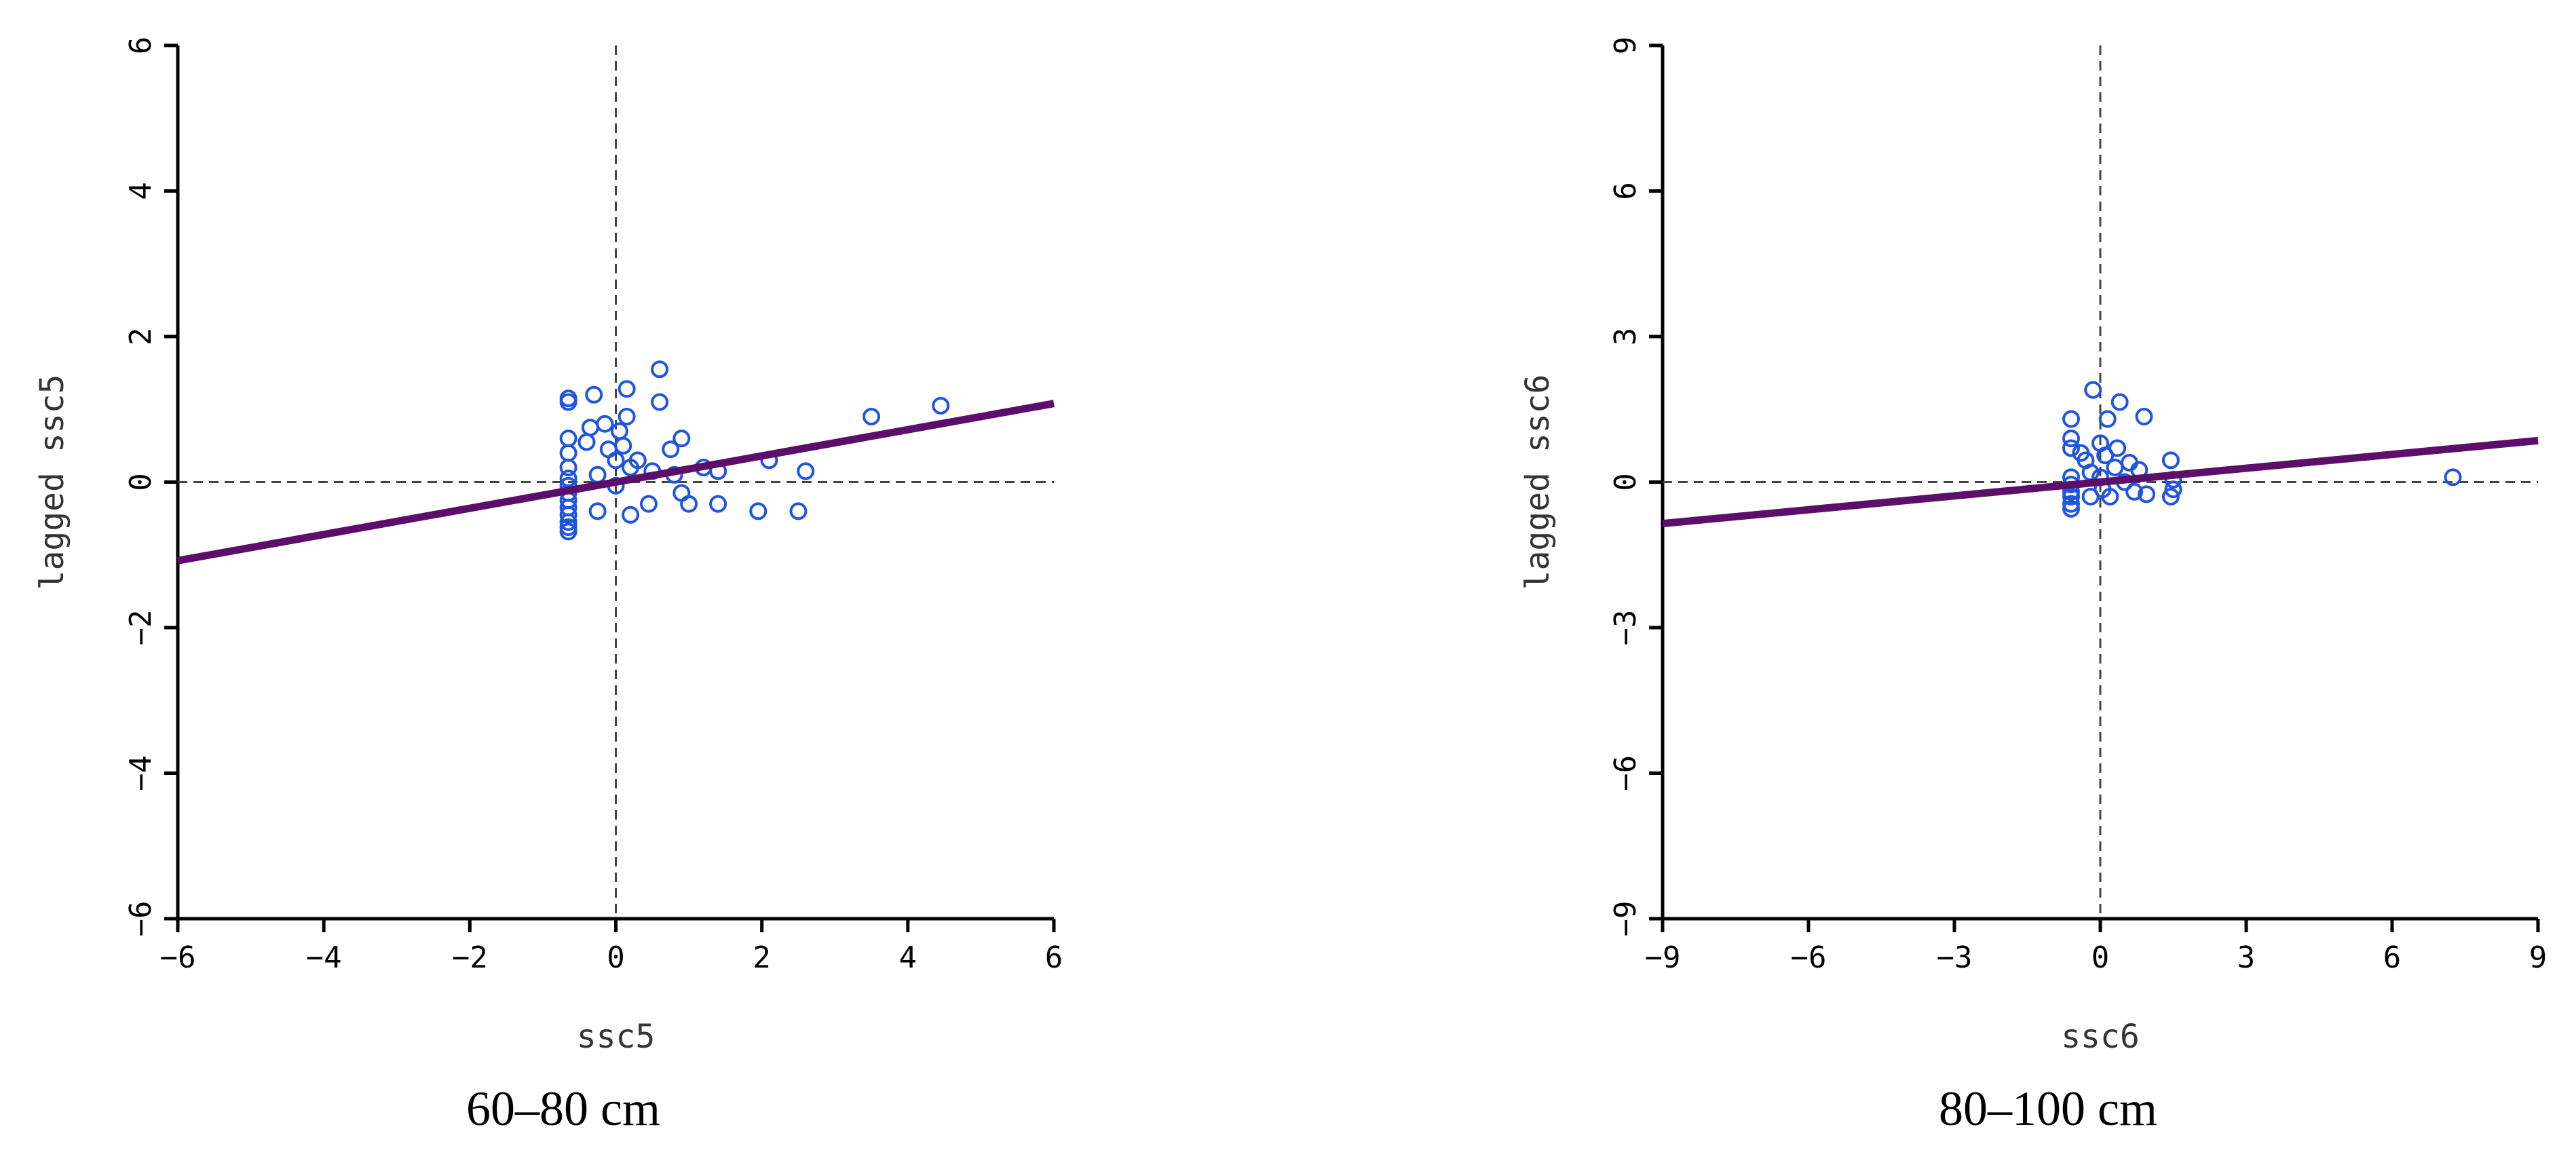 The width and height of the screenshot is (2576, 1165). What do you see at coordinates (762, 957) in the screenshot?
I see `x-tick-label: 2` at bounding box center [762, 957].